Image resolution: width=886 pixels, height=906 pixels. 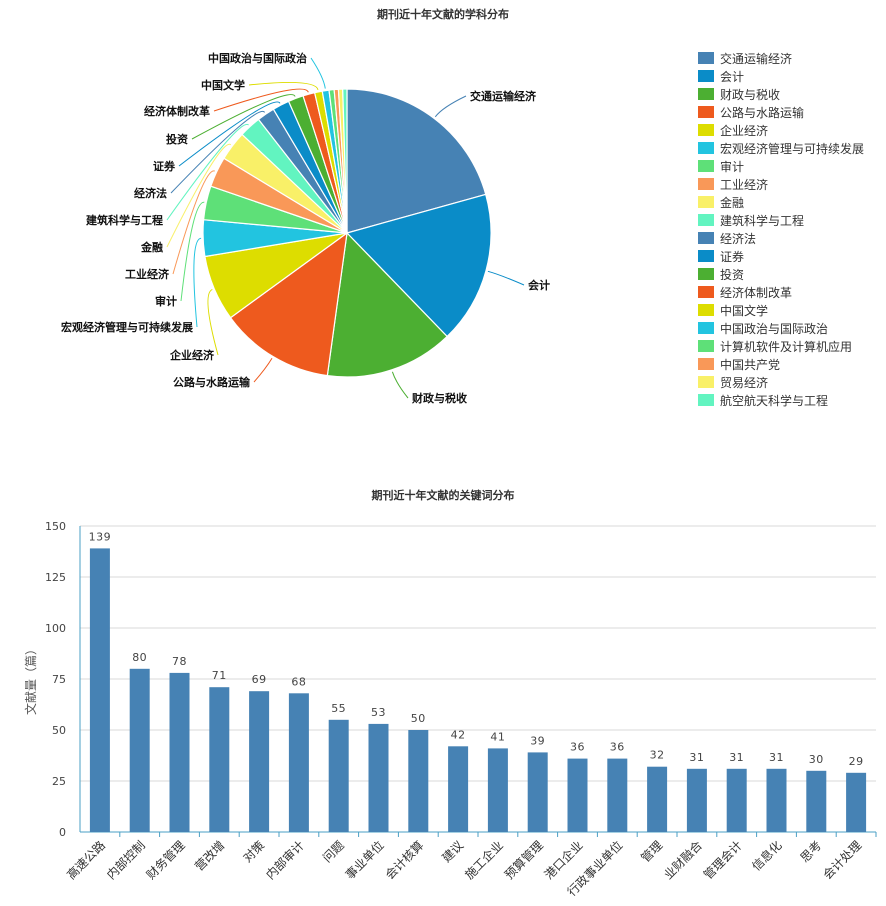 What do you see at coordinates (212, 382) in the screenshot?
I see `pie-slice-label: 公路与水路运输` at bounding box center [212, 382].